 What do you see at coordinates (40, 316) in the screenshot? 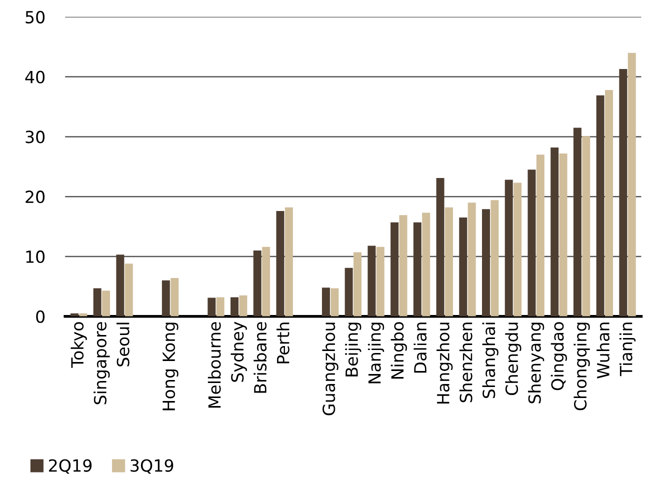
I see `y-tick-label: 0` at bounding box center [40, 316].